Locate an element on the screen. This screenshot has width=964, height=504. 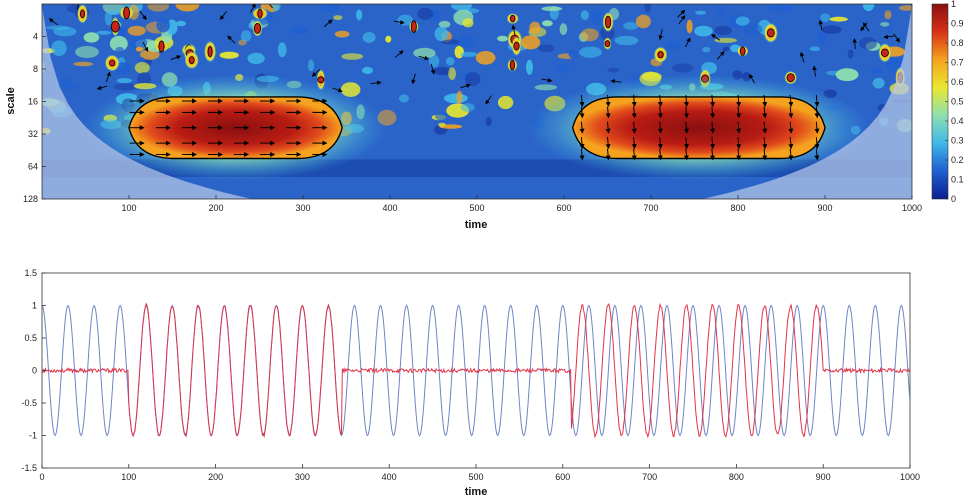
bottom-x-tick-label: 300 is located at coordinates (302, 477).